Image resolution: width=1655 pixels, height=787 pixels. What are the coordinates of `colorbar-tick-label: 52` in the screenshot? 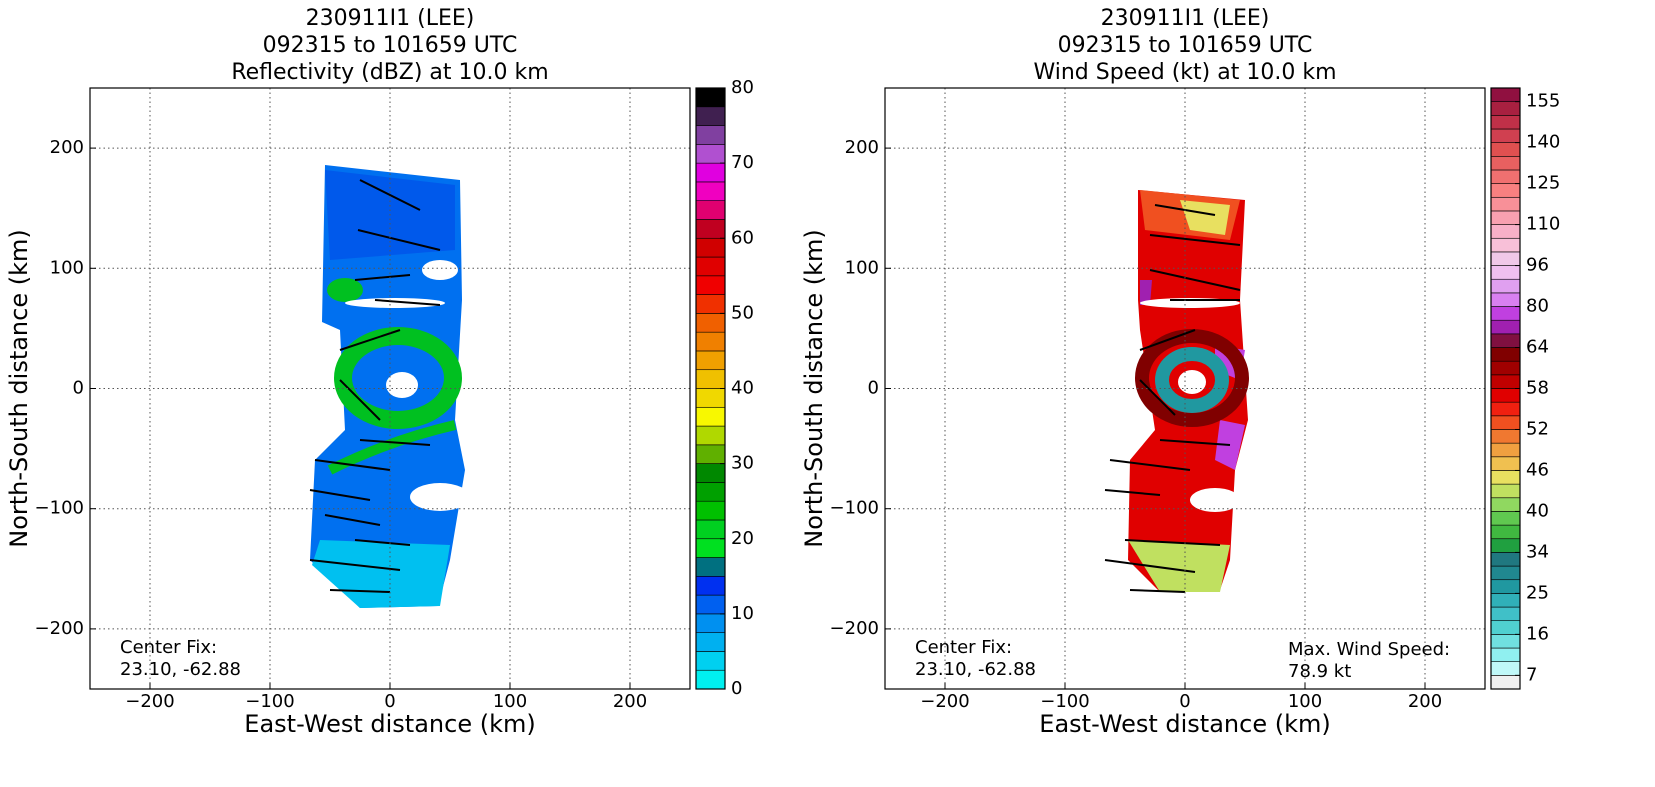 It's located at (1537, 428).